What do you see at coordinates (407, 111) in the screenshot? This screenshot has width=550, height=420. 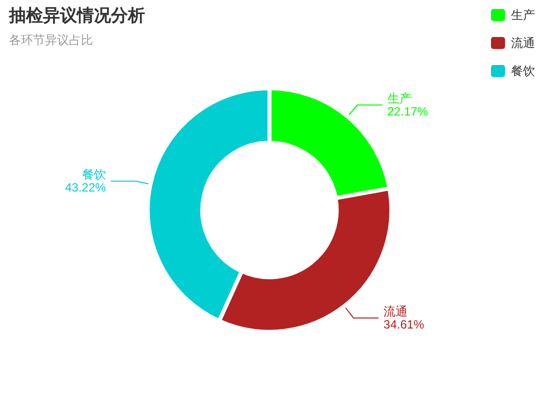 I see `data-label: 22.17%` at bounding box center [407, 111].